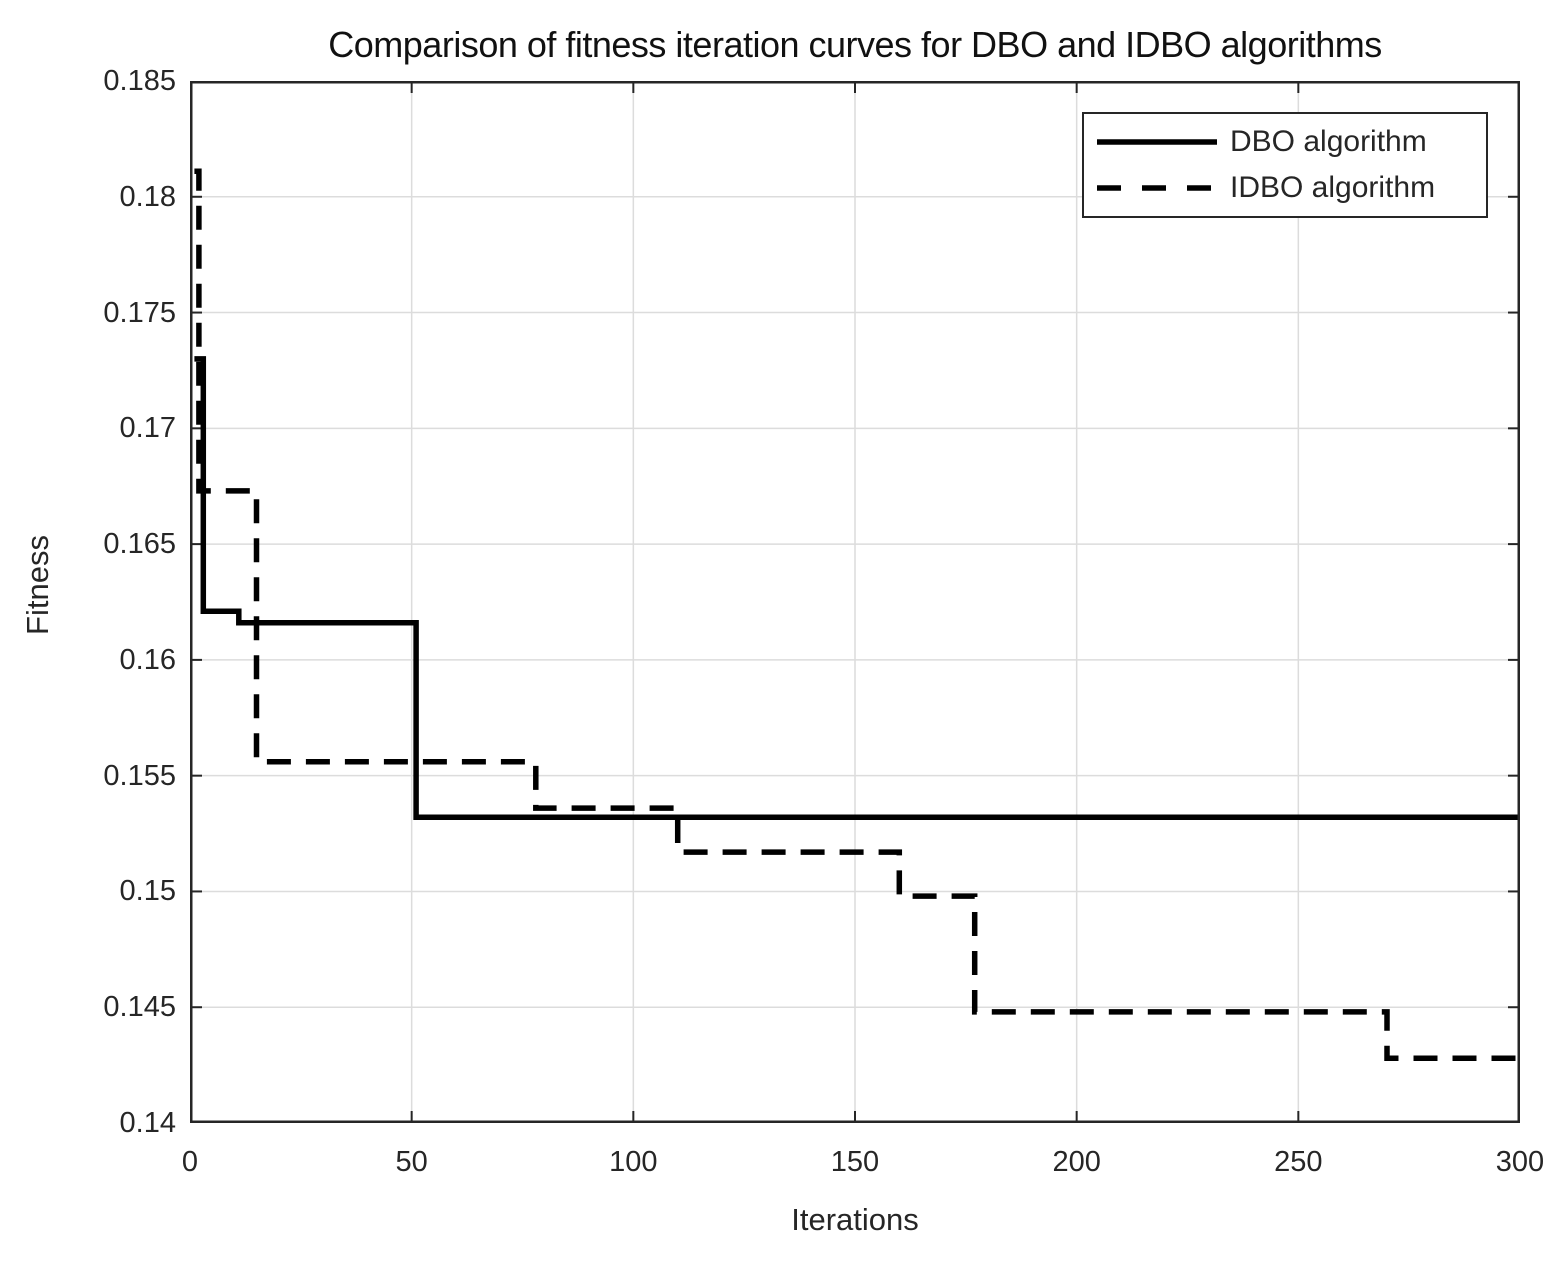  I want to click on legend-item-idbo: IDBO algorithm, so click(1285, 188).